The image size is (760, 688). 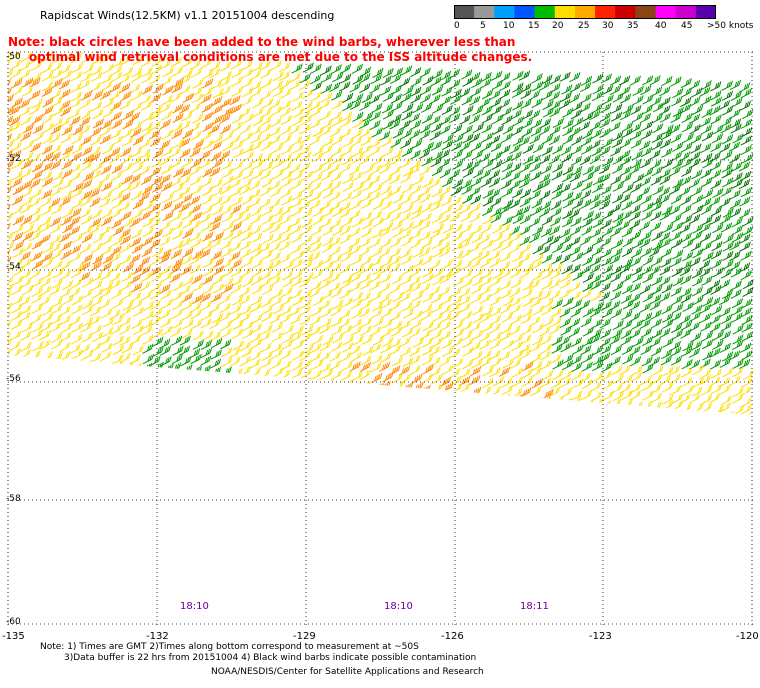 I want to click on colorbar-label: 15, so click(x=534, y=26).